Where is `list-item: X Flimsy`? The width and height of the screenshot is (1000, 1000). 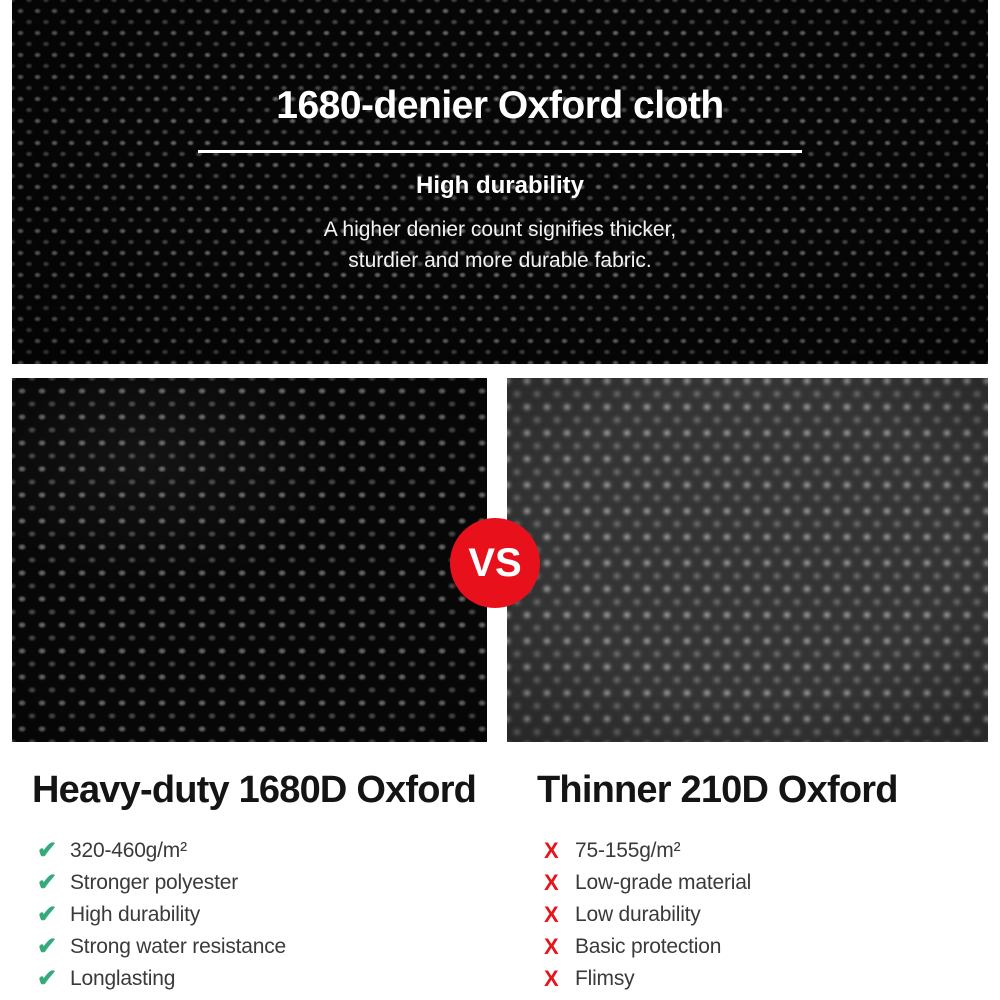
list-item: X Flimsy is located at coordinates (762, 979).